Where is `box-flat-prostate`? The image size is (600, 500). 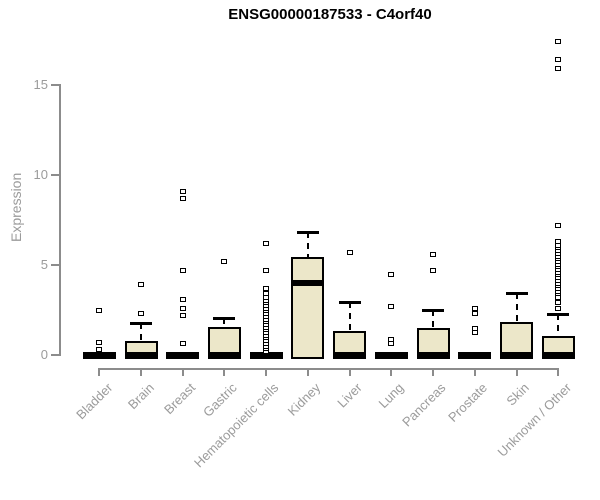 box-flat-prostate is located at coordinates (475, 355).